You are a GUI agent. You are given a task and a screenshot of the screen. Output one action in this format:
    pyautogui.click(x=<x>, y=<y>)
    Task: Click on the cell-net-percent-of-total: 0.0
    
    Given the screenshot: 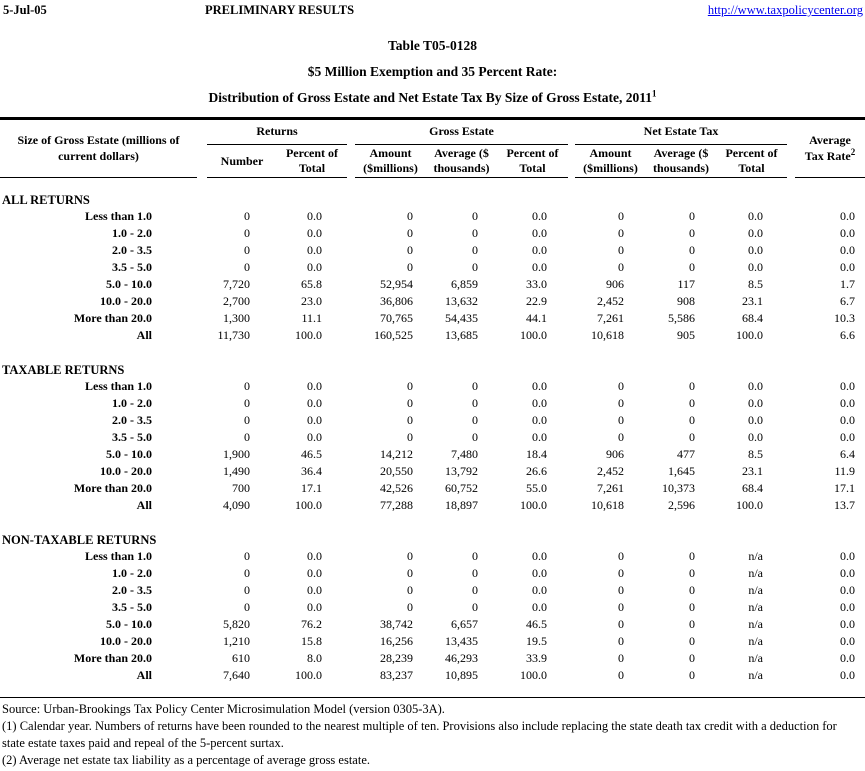 What is the action you would take?
    pyautogui.click(x=755, y=215)
    